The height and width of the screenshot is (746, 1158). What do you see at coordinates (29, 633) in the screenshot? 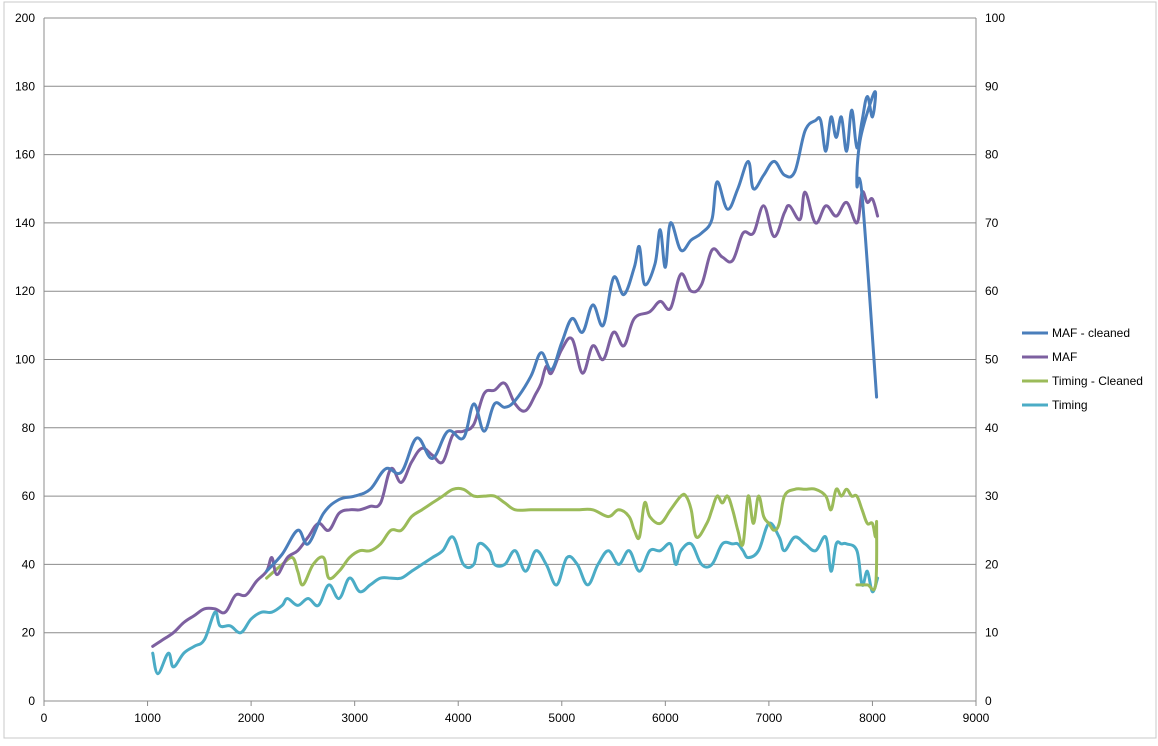
I see `y-left-tick-label: 20` at bounding box center [29, 633].